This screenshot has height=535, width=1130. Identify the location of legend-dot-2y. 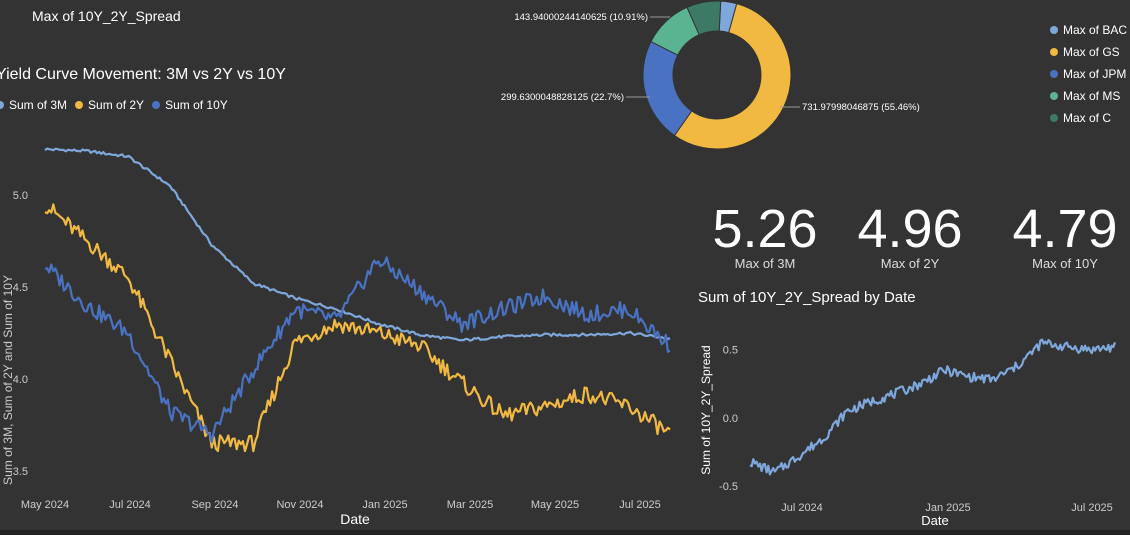
(79, 105).